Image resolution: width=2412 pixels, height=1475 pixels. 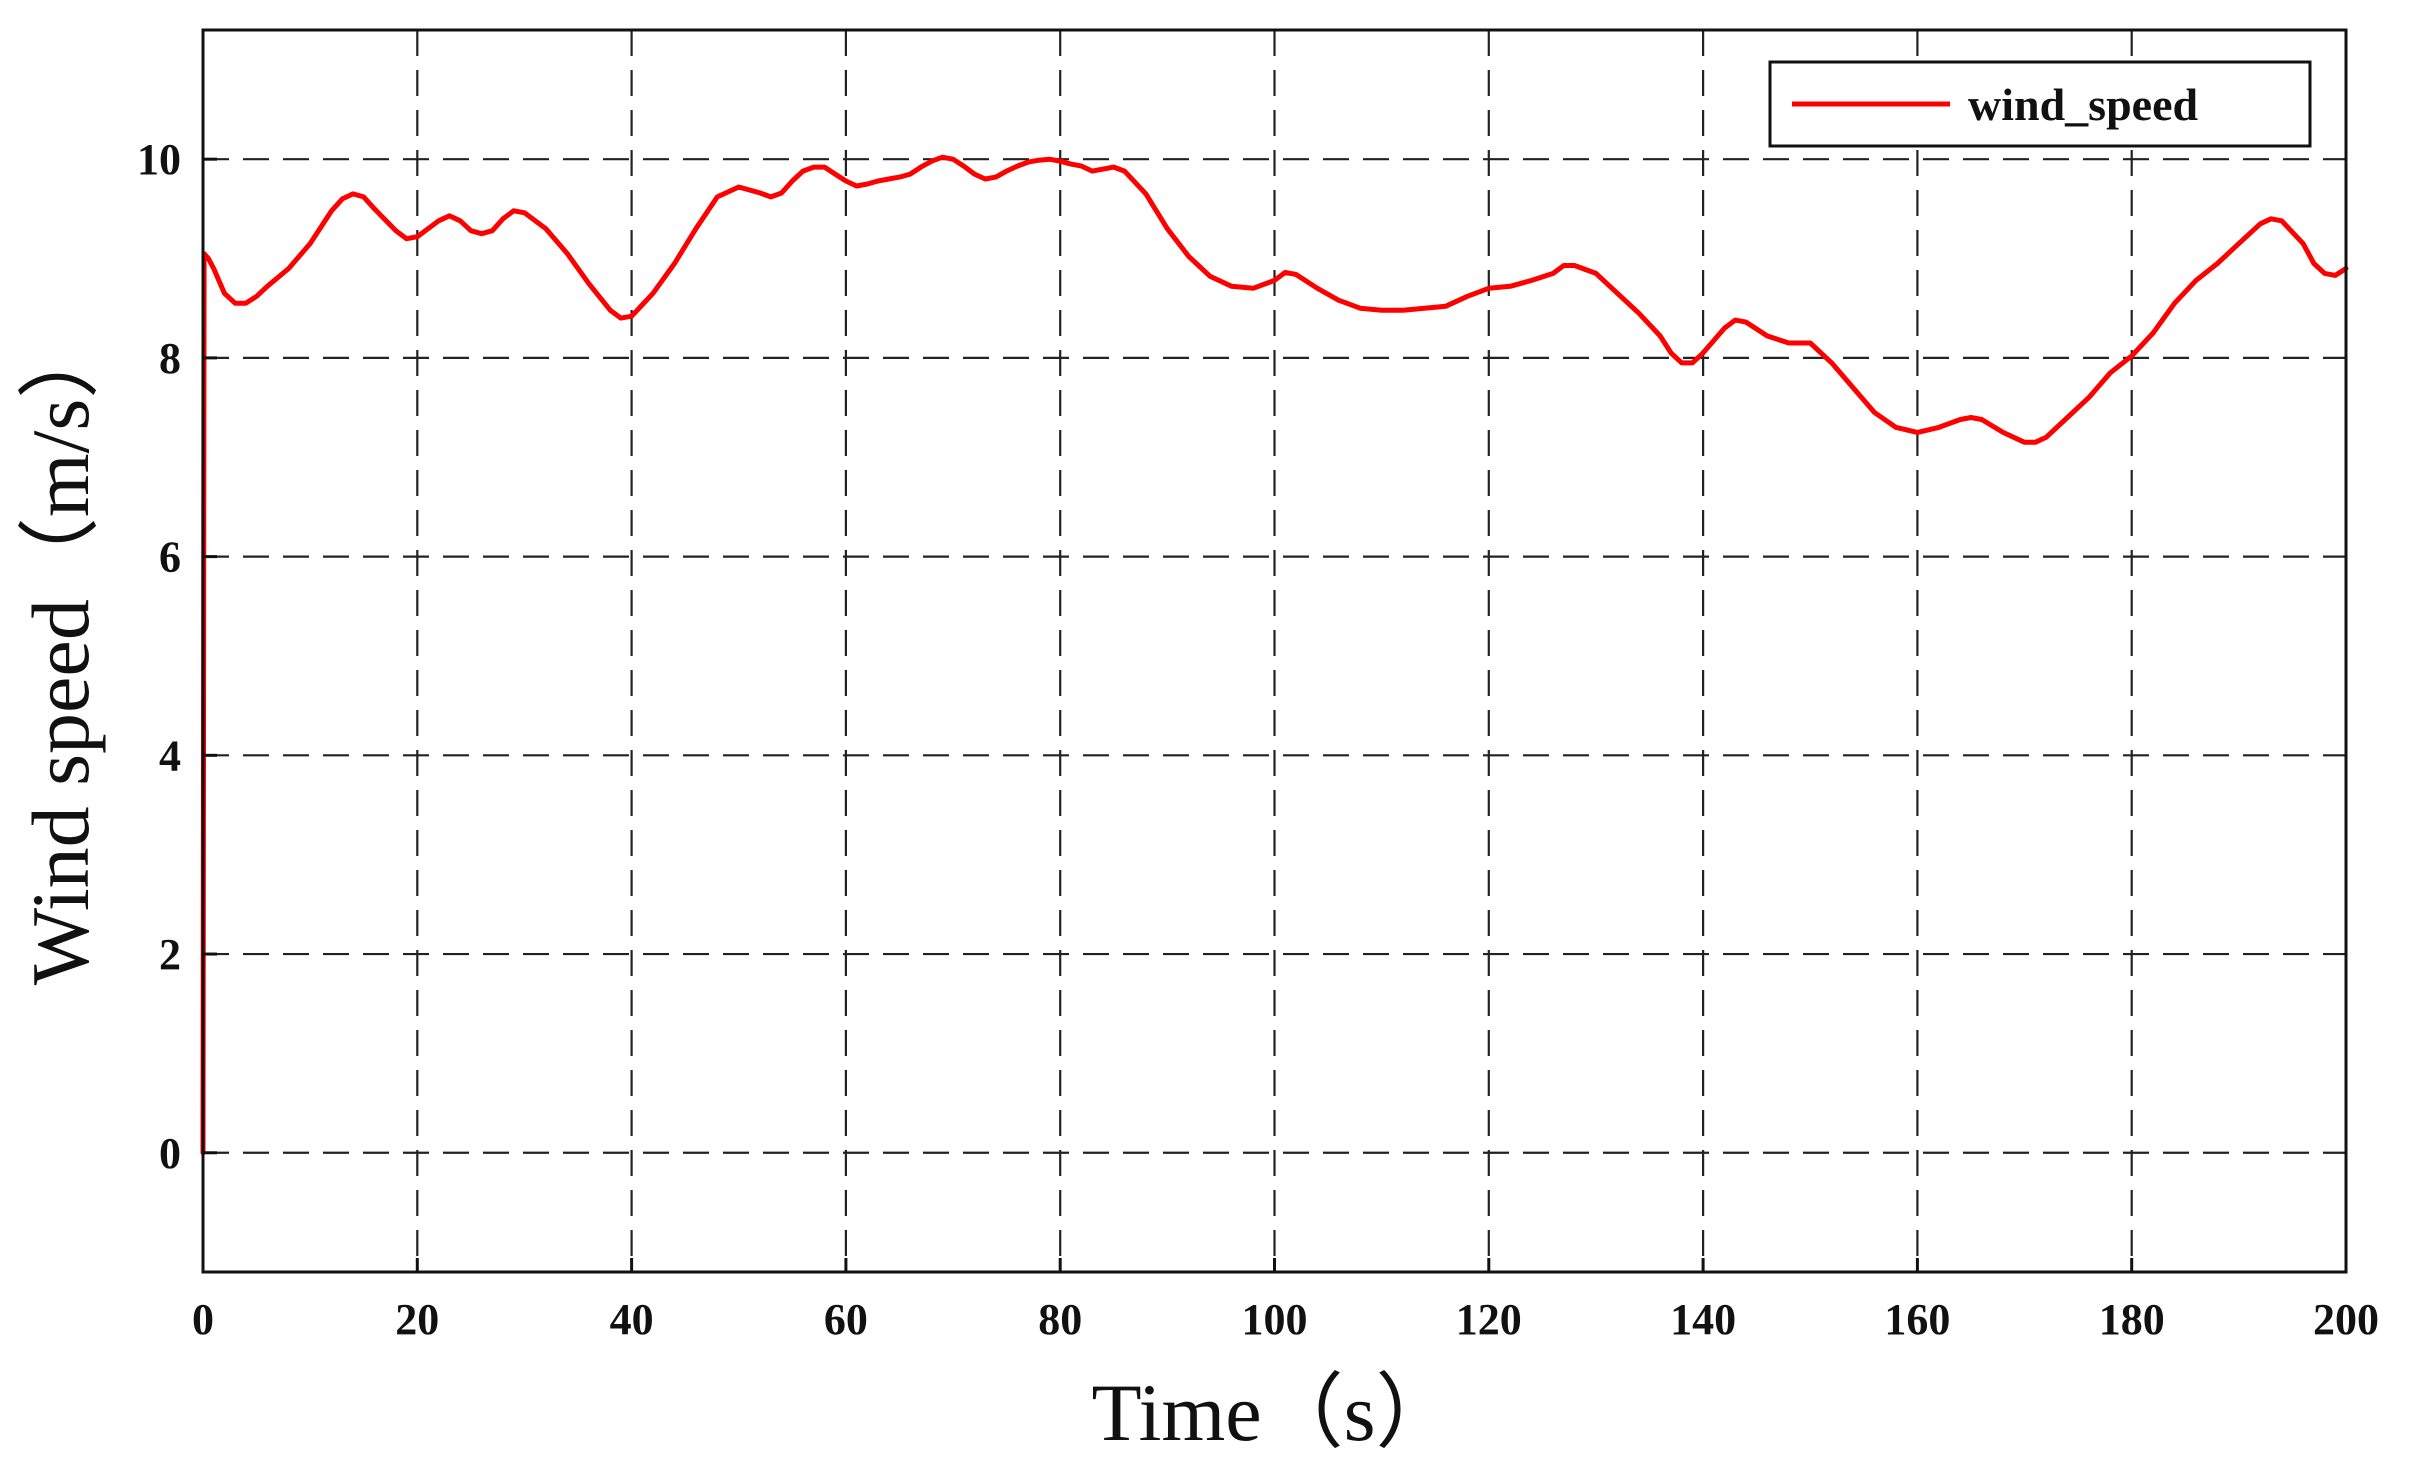 I want to click on x-tick-label: 20, so click(x=417, y=1319).